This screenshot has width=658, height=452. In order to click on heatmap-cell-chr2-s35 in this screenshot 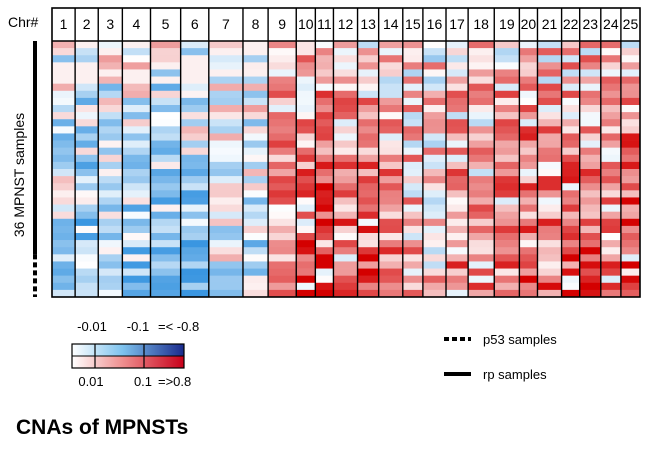, I will do `click(87, 286)`.